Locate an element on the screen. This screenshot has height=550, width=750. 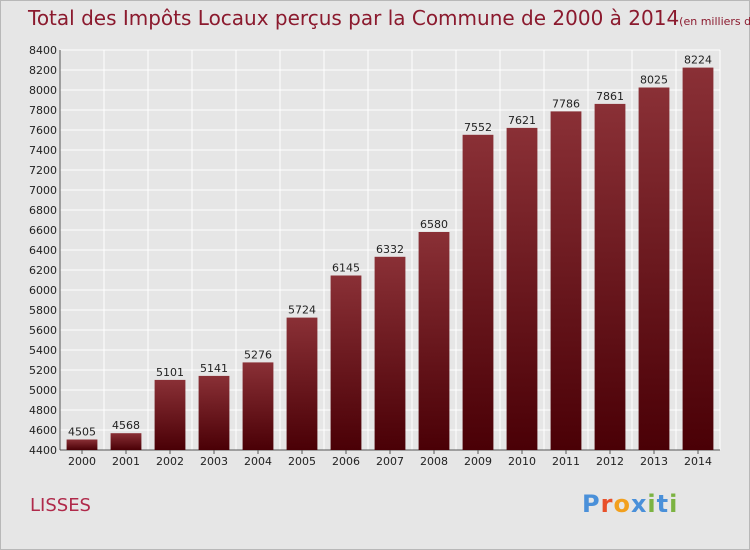
y-tick-label: 7200 is located at coordinates (43, 170).